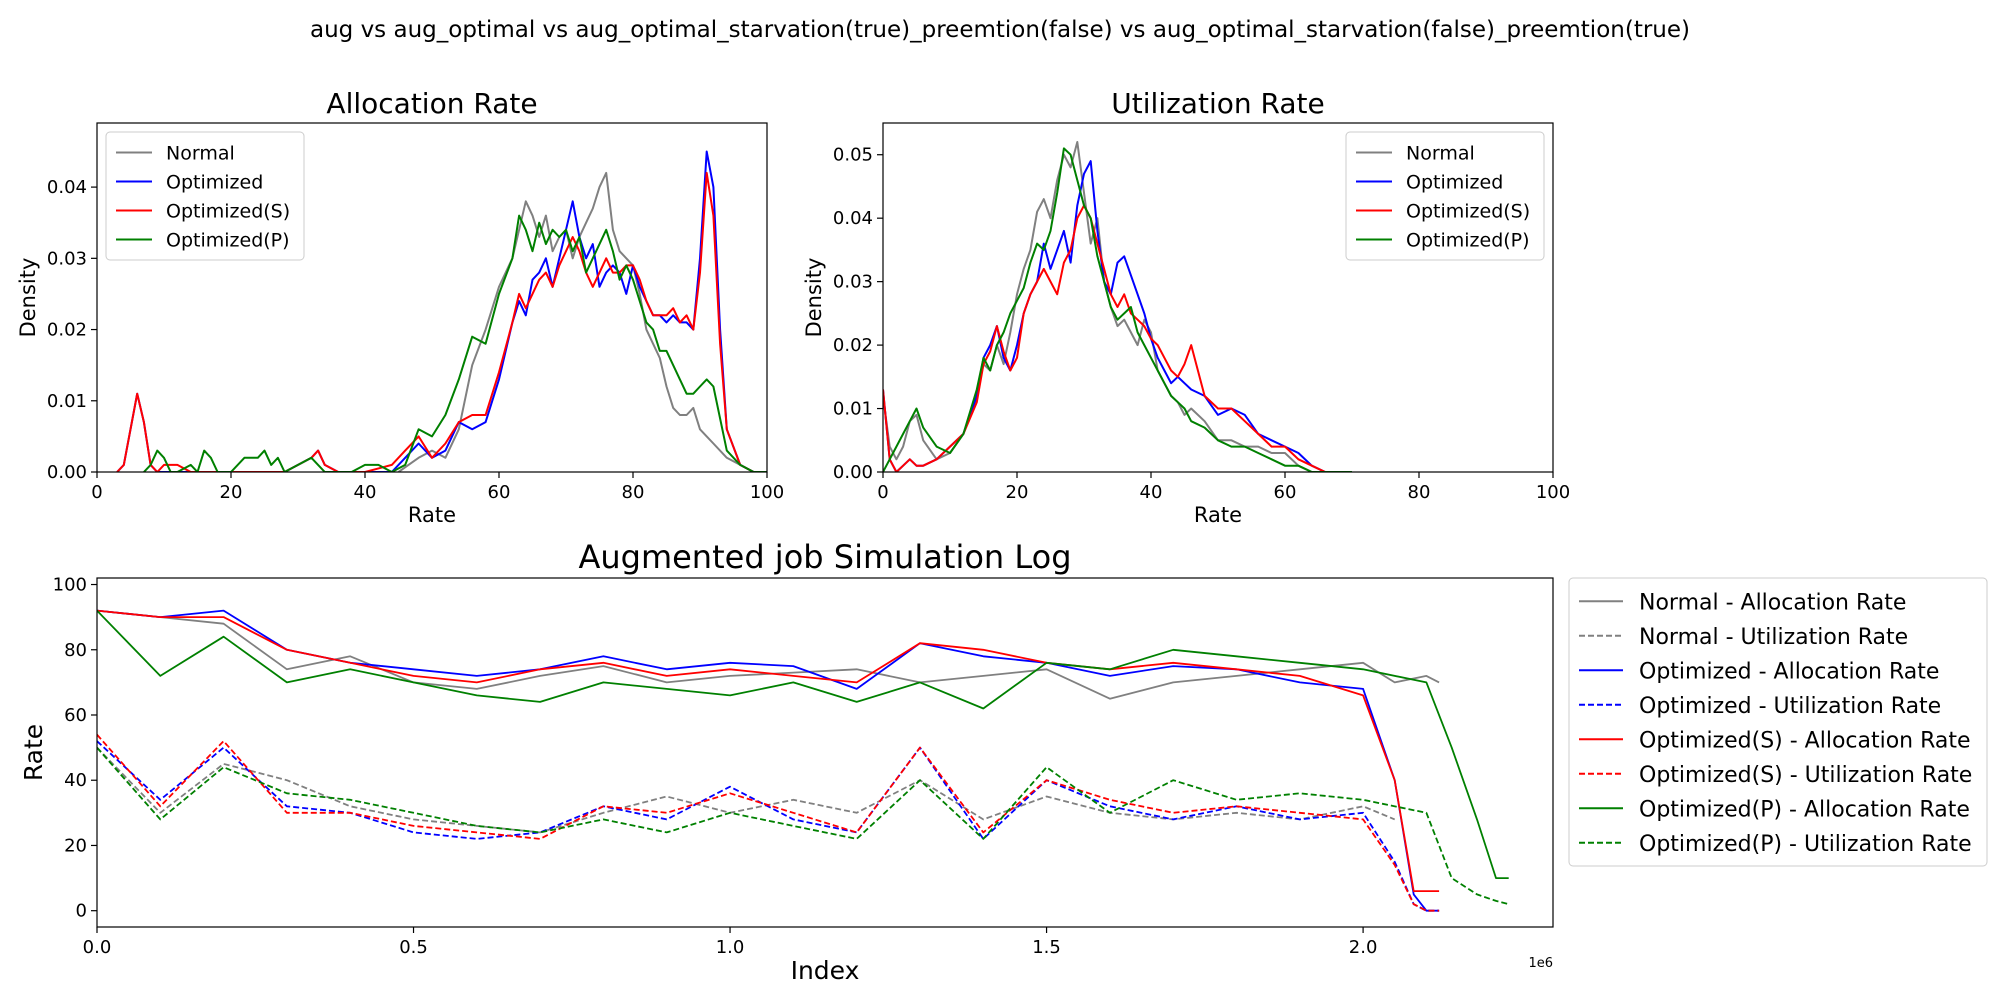 The height and width of the screenshot is (1000, 2000). I want to click on plot-title: Augmented job Simulation Log, so click(824, 557).